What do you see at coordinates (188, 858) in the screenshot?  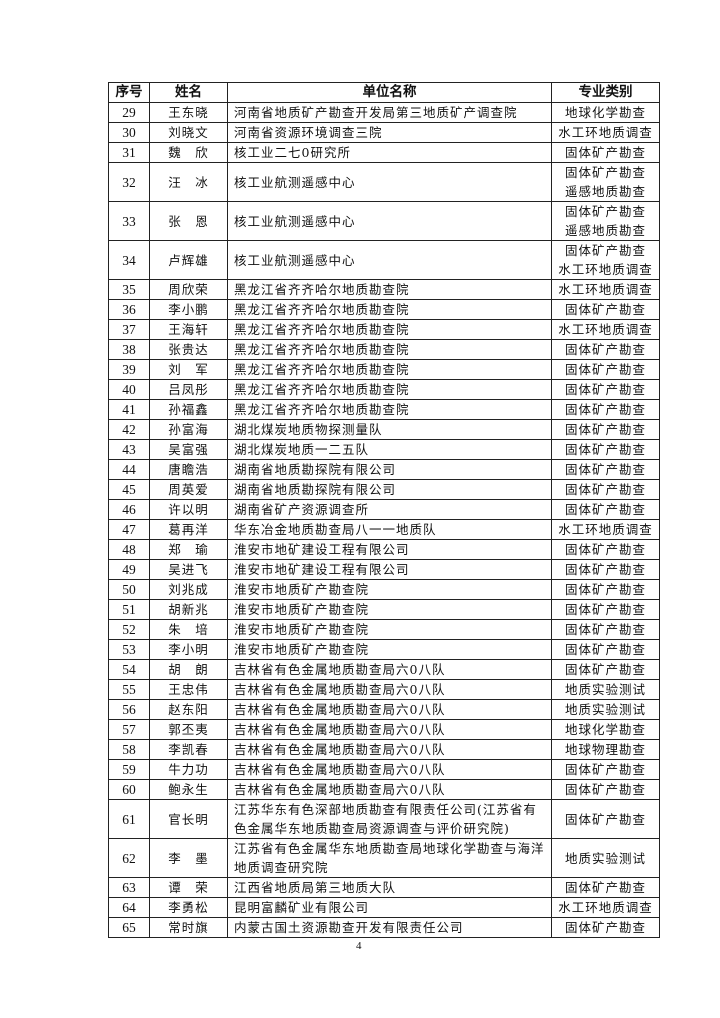 I see `cell-name: 李 墨` at bounding box center [188, 858].